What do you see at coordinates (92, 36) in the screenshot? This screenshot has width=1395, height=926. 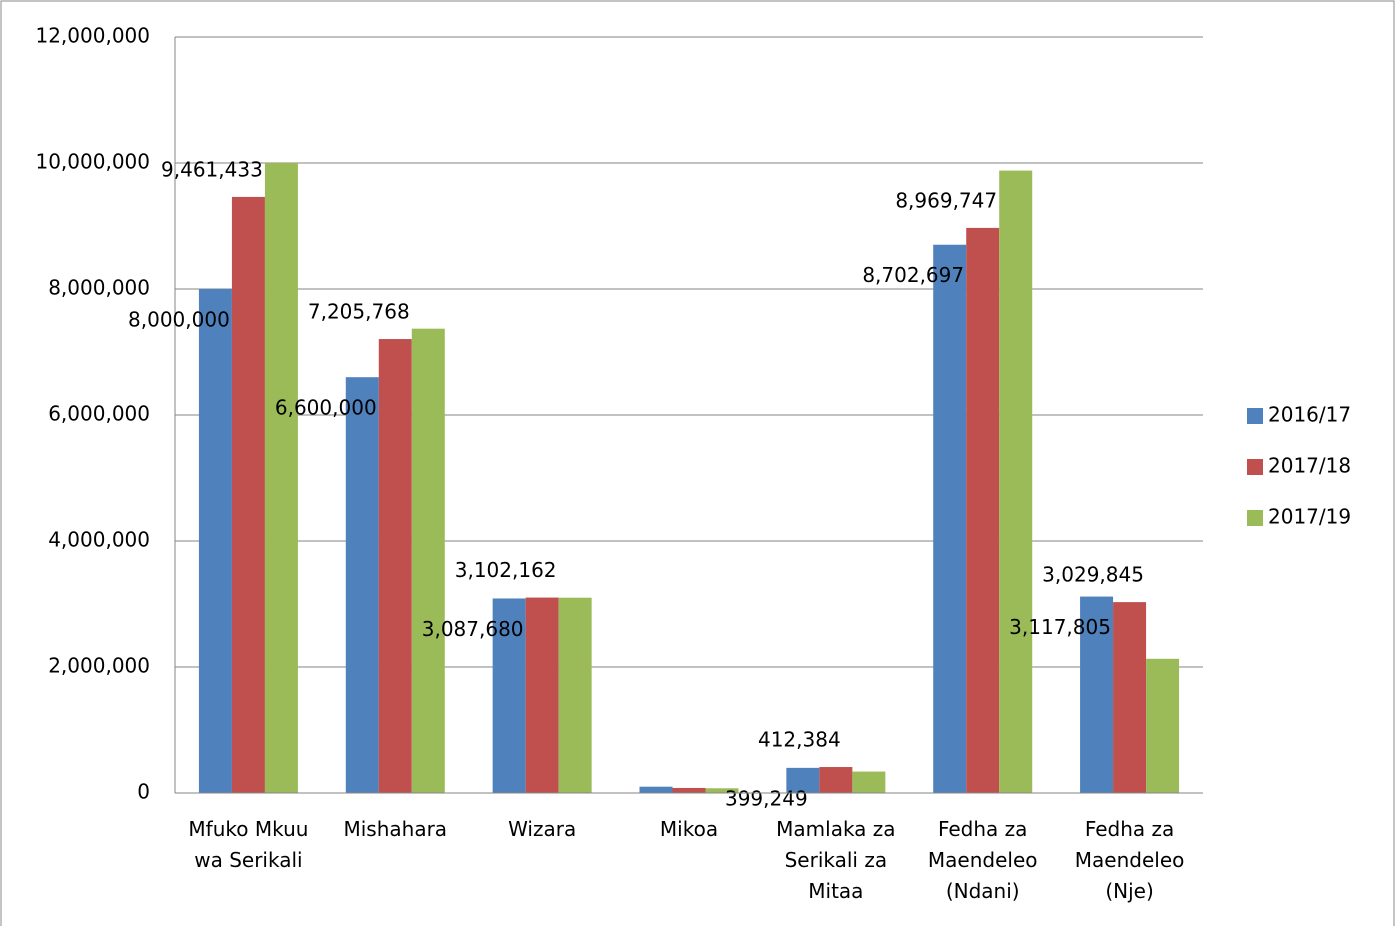 I see `y-tick-label: 12,000,000` at bounding box center [92, 36].